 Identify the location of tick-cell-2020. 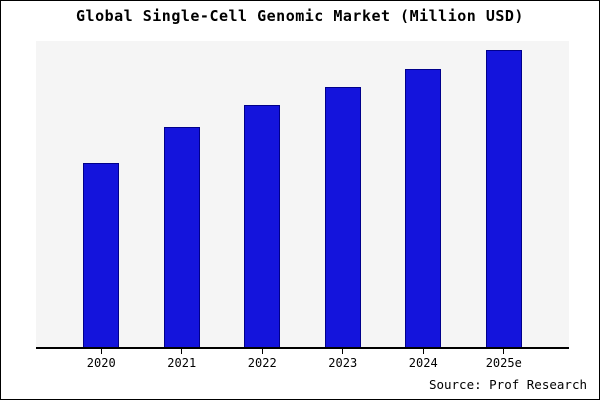
(101, 351).